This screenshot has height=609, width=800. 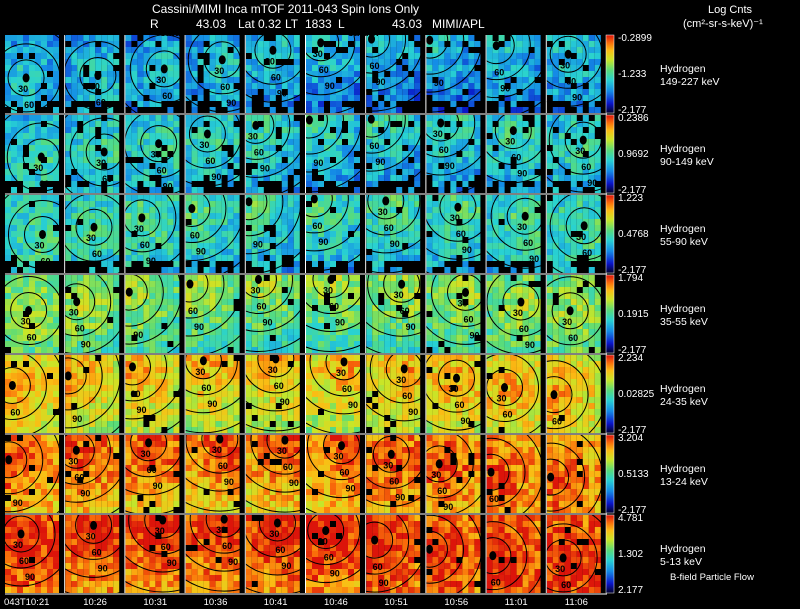 I want to click on panel-r1-c3: 30 60, so click(x=155, y=74).